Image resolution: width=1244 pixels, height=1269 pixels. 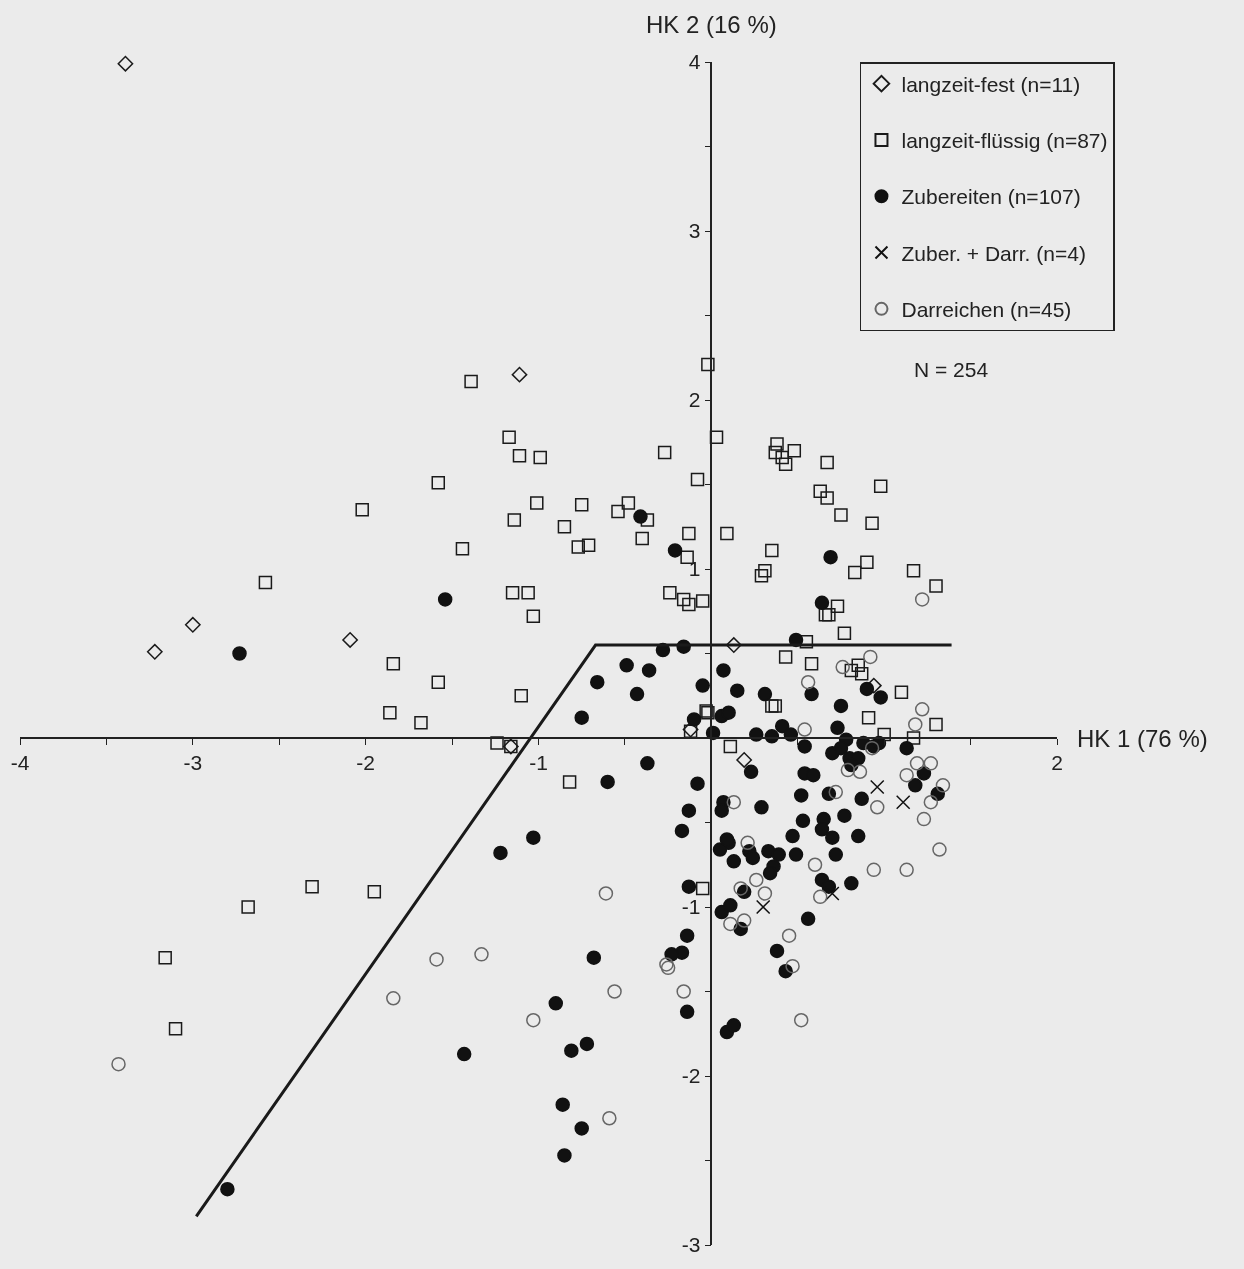 What do you see at coordinates (694, 231) in the screenshot?
I see `y-tick-label: 3` at bounding box center [694, 231].